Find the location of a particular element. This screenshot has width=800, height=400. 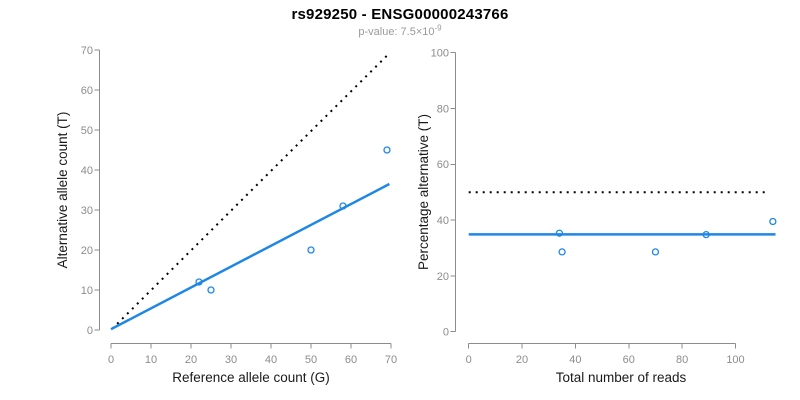

x-tick-label: 50 is located at coordinates (311, 360).